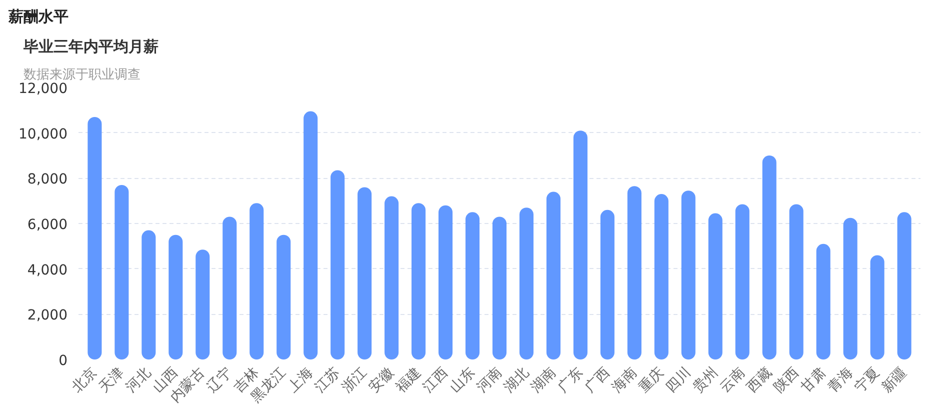  What do you see at coordinates (43, 134) in the screenshot?
I see `y-tick-label: 10,000` at bounding box center [43, 134].